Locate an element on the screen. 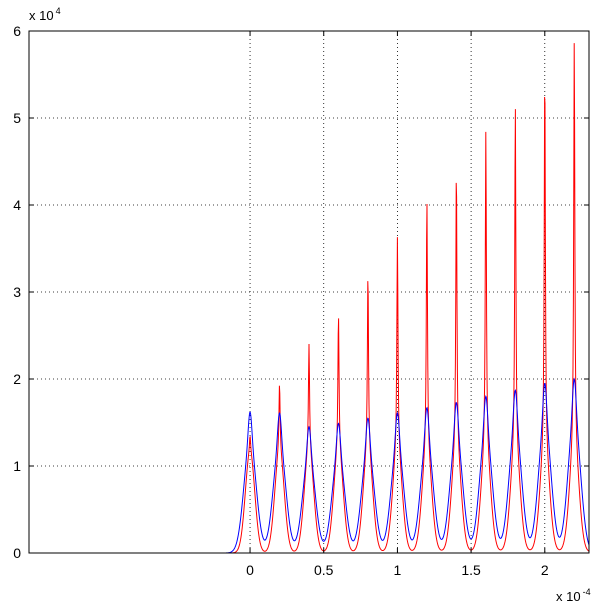 The image size is (596, 607). y-multiplier-exponent: 4 is located at coordinates (58, 11).